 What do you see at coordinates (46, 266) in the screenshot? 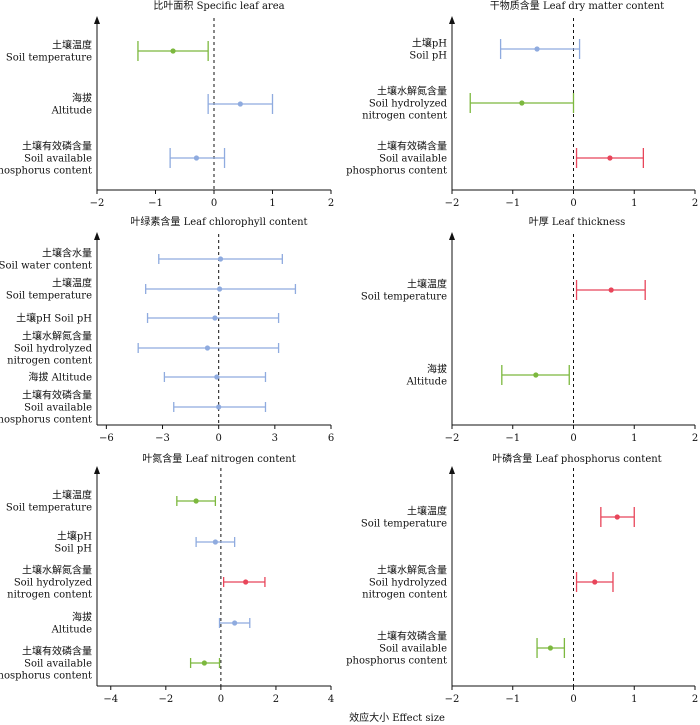
I see `row-label: Soil water content` at bounding box center [46, 266].